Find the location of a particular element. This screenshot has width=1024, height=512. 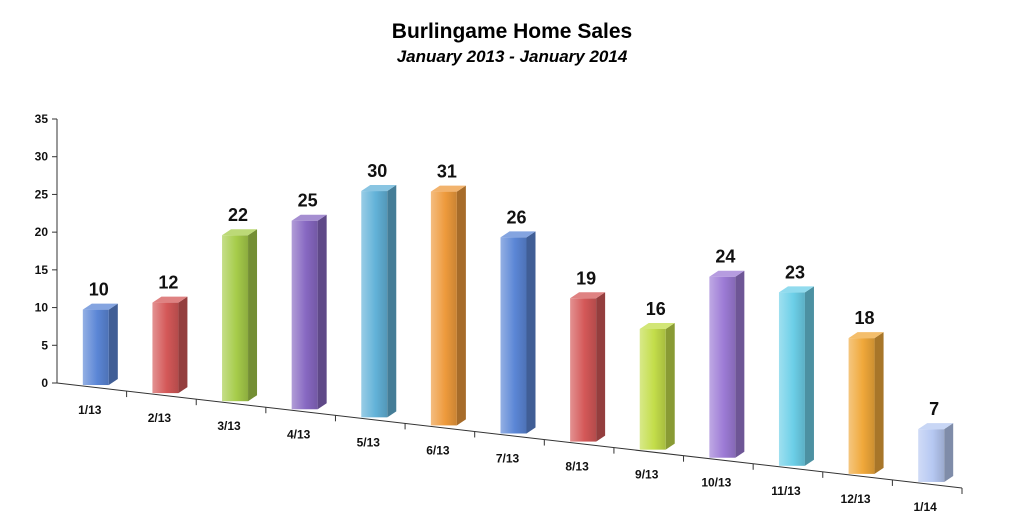

bar-12/13 is located at coordinates (866, 403).